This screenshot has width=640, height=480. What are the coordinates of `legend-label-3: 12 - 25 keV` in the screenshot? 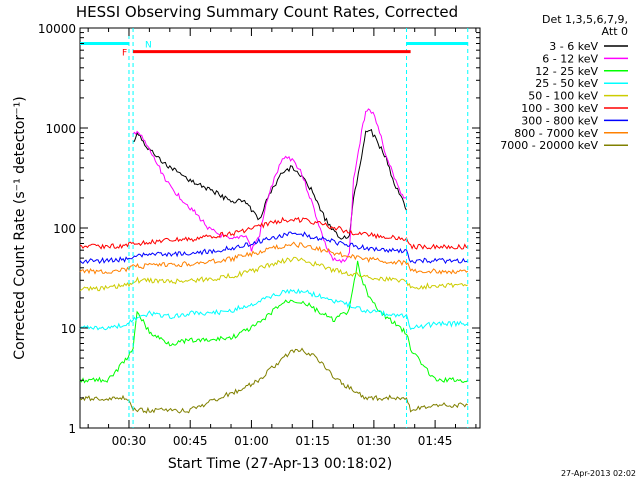 It's located at (566, 71).